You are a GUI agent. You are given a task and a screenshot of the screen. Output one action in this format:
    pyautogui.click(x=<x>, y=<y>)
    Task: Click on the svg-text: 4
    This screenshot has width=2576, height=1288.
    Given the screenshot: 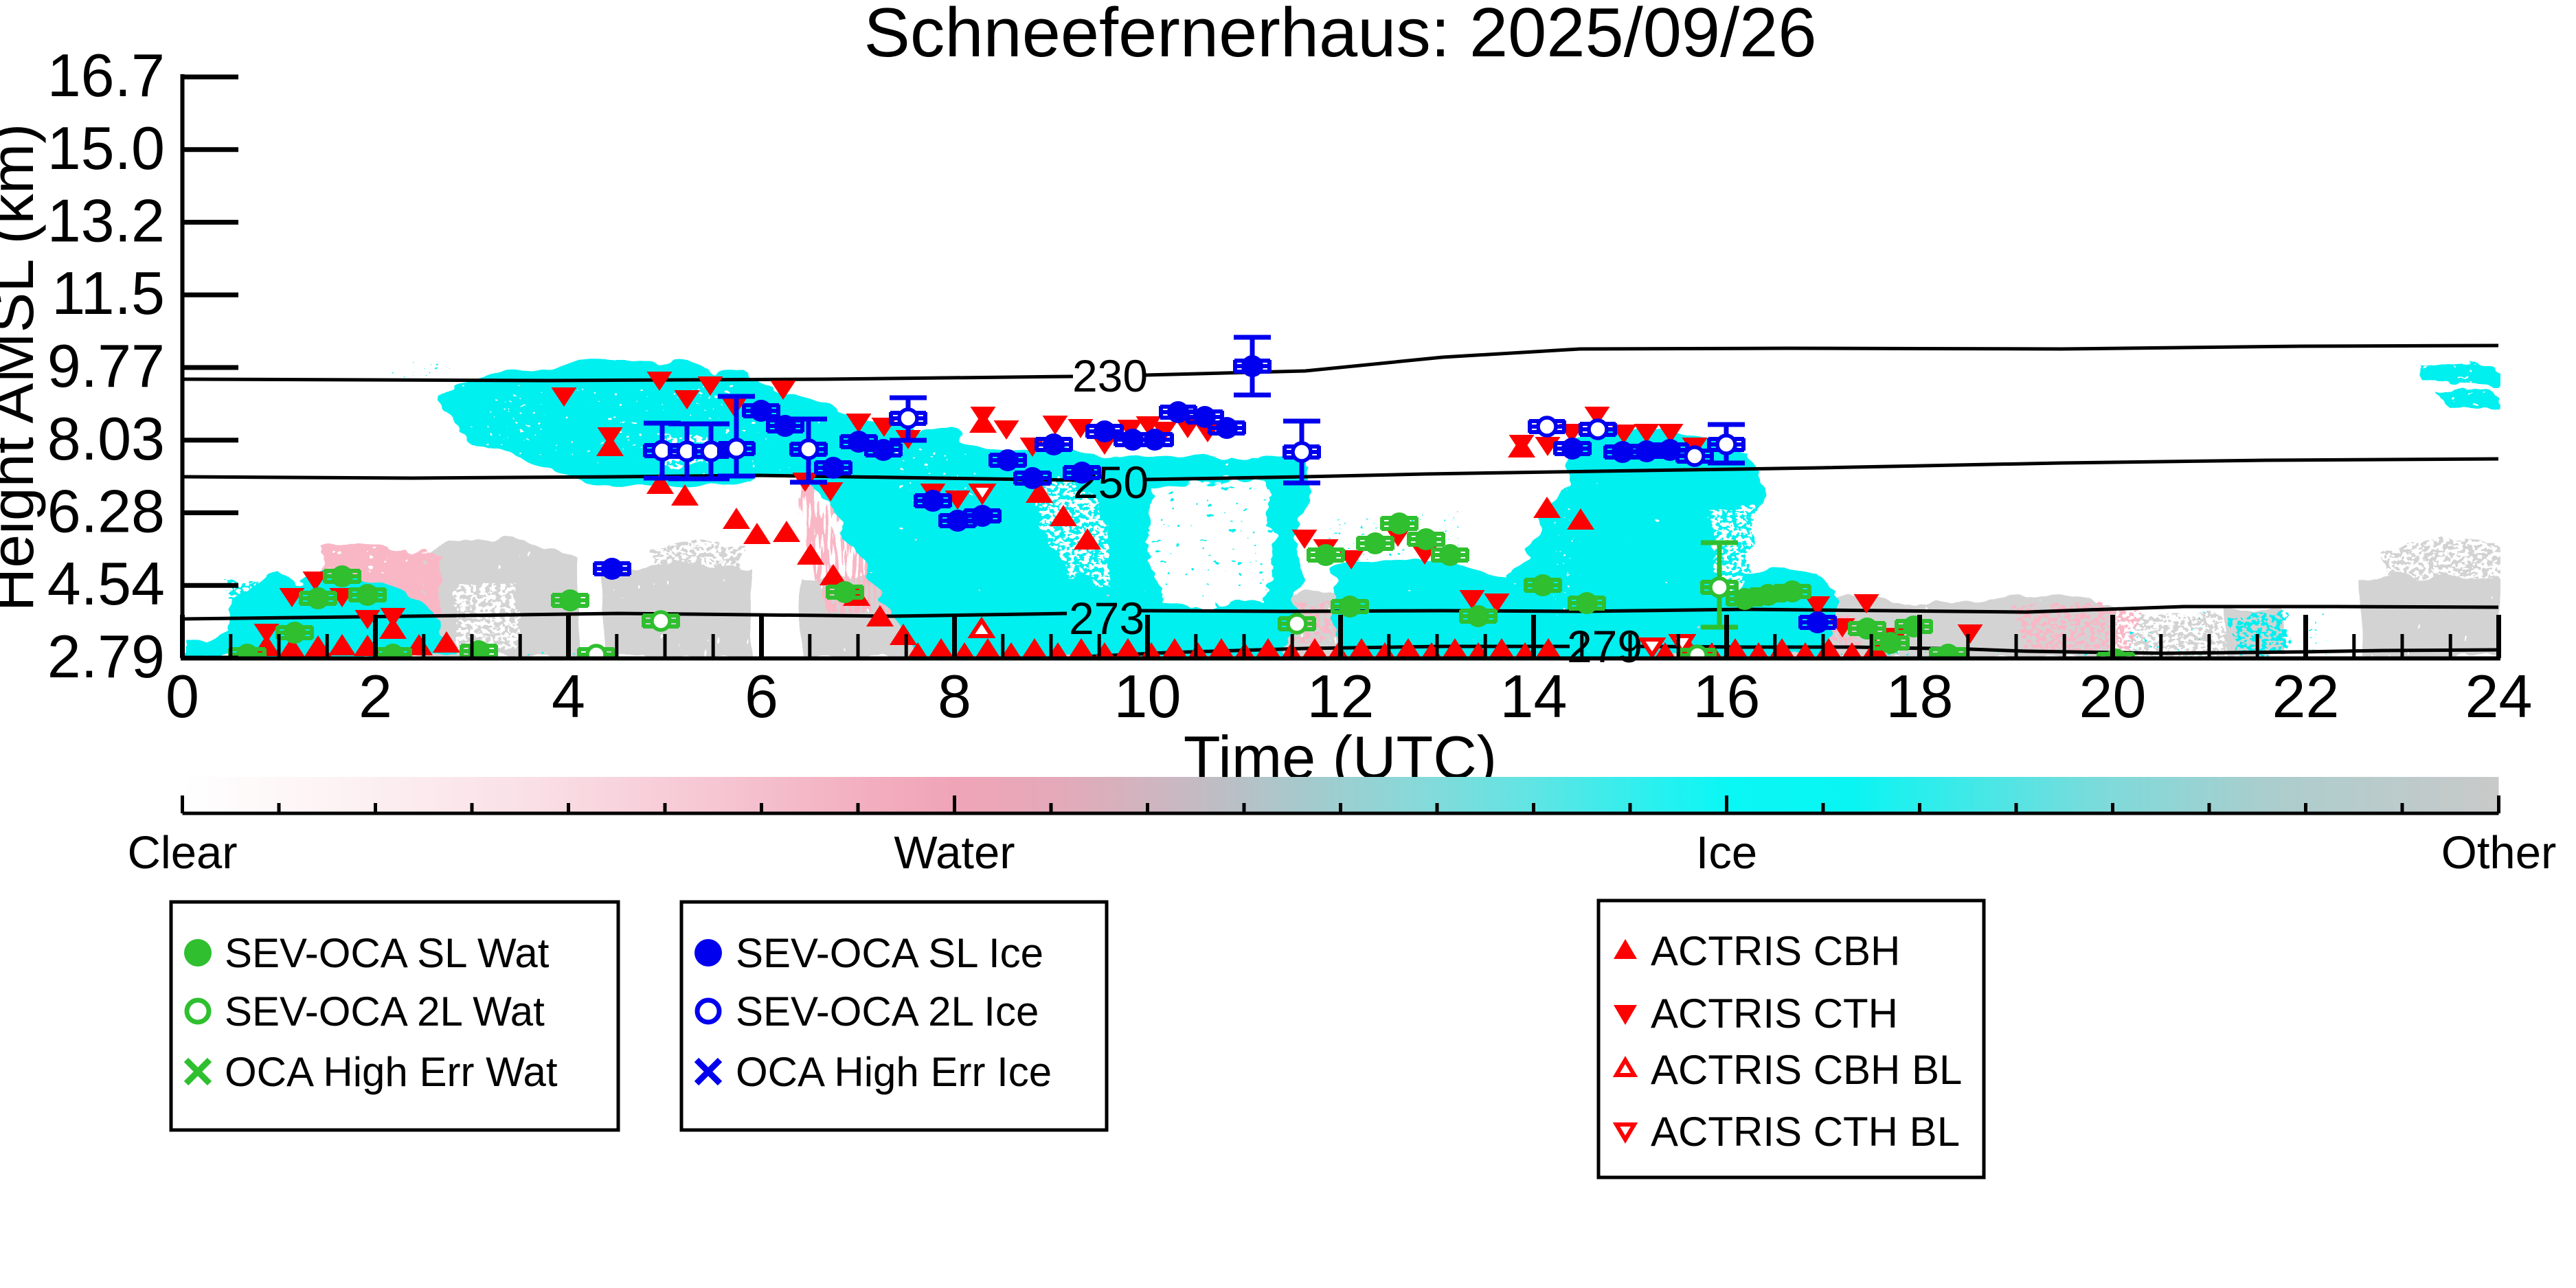 What is the action you would take?
    pyautogui.click(x=568, y=696)
    